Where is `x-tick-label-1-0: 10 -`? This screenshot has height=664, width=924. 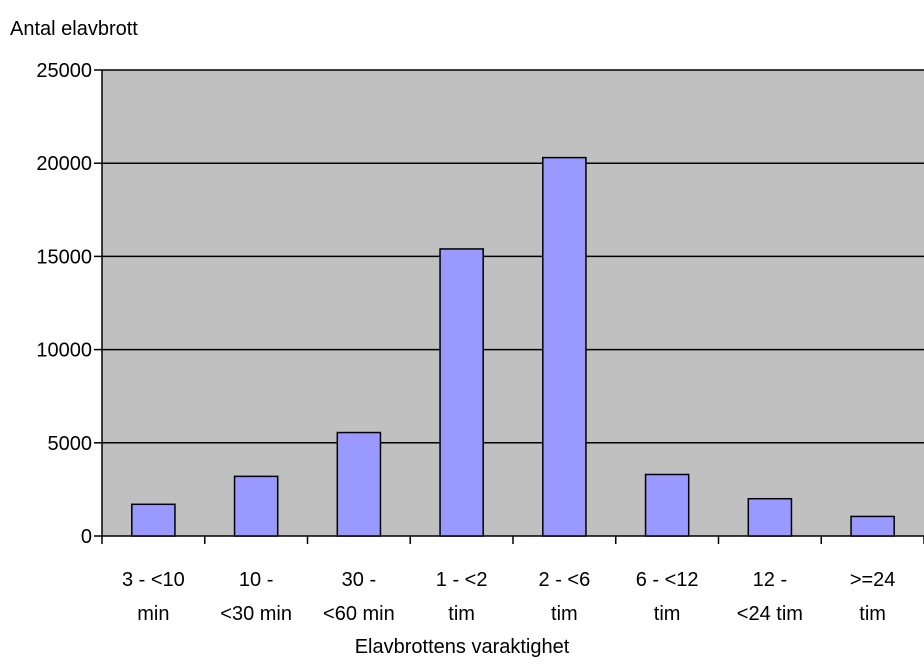
x-tick-label-1-0: 10 - is located at coordinates (256, 580).